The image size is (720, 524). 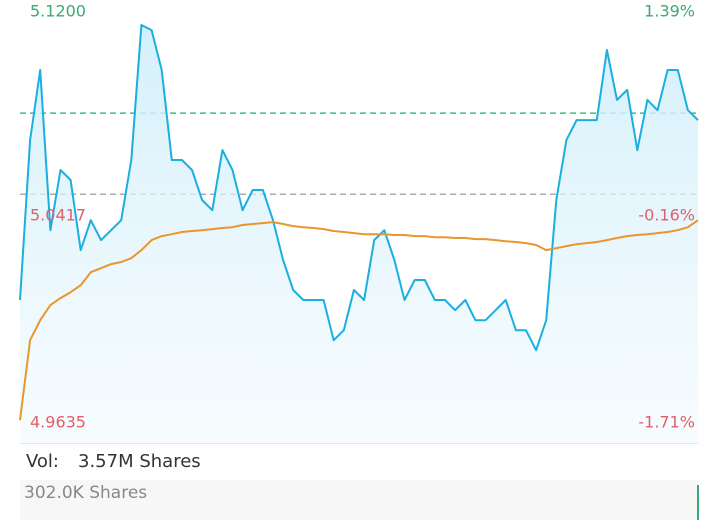 I want to click on volume-area, so click(x=359, y=500).